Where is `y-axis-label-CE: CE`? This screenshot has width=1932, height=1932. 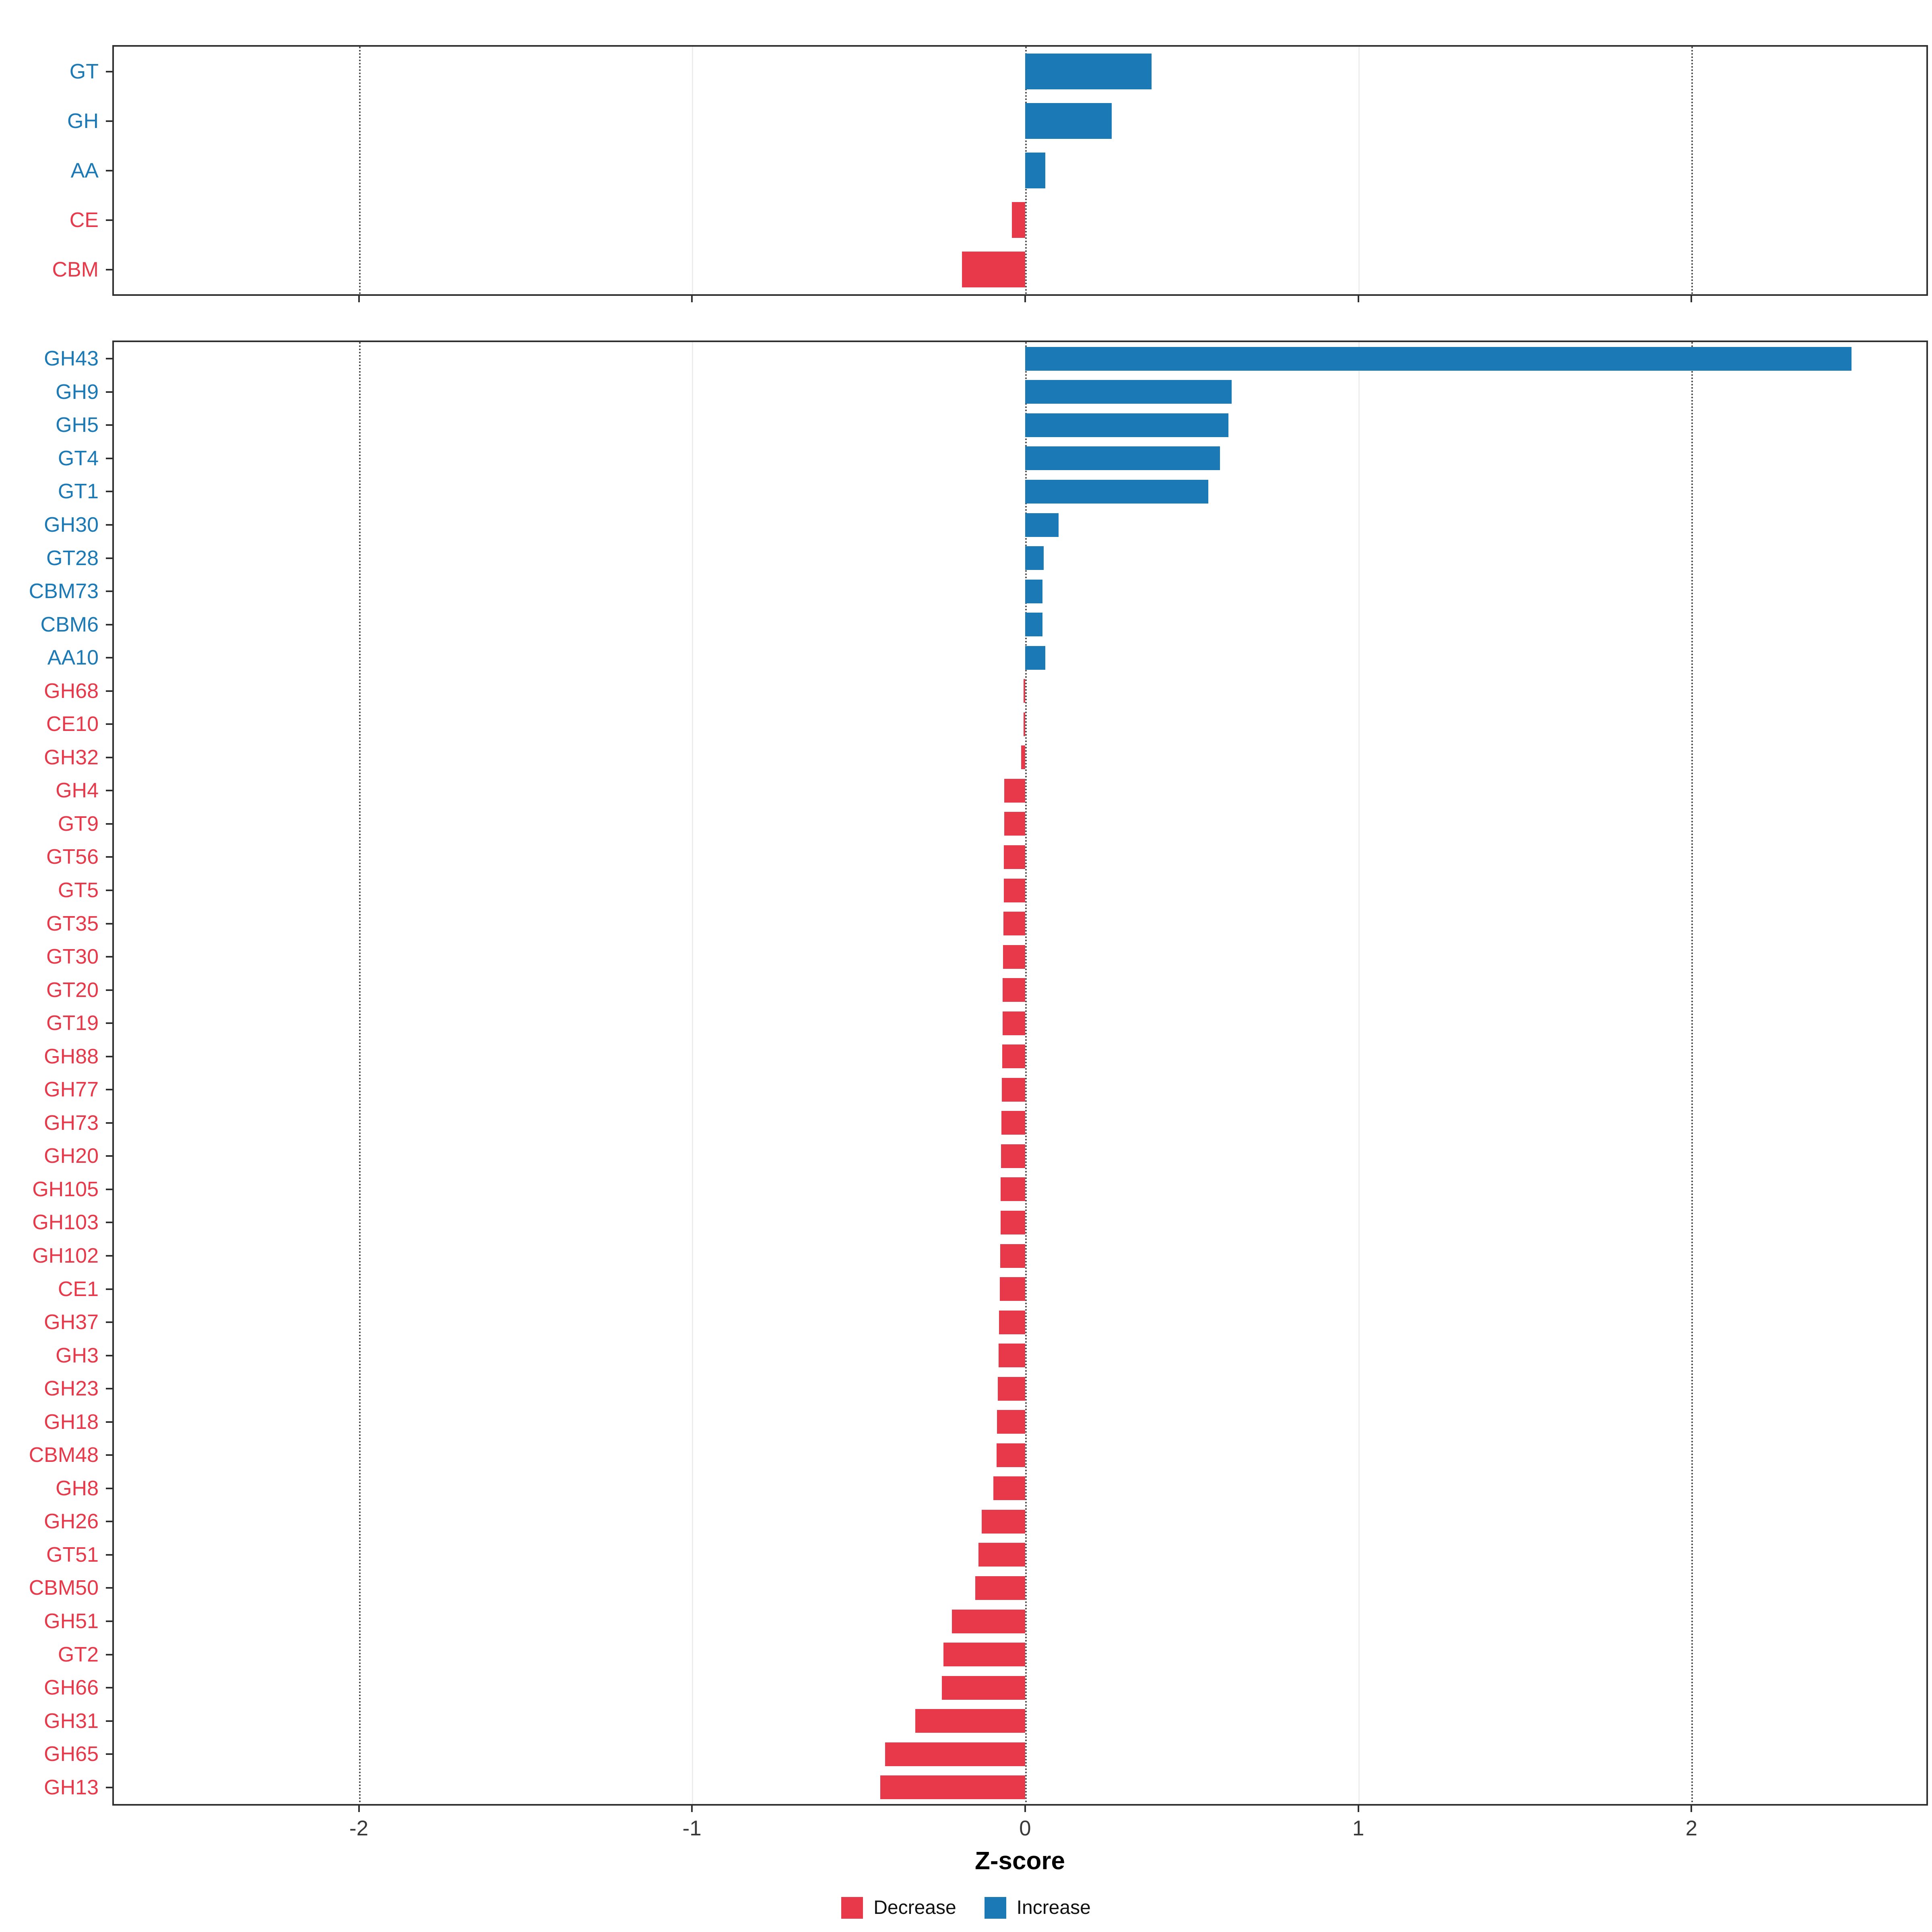
y-axis-label-CE: CE is located at coordinates (84, 220).